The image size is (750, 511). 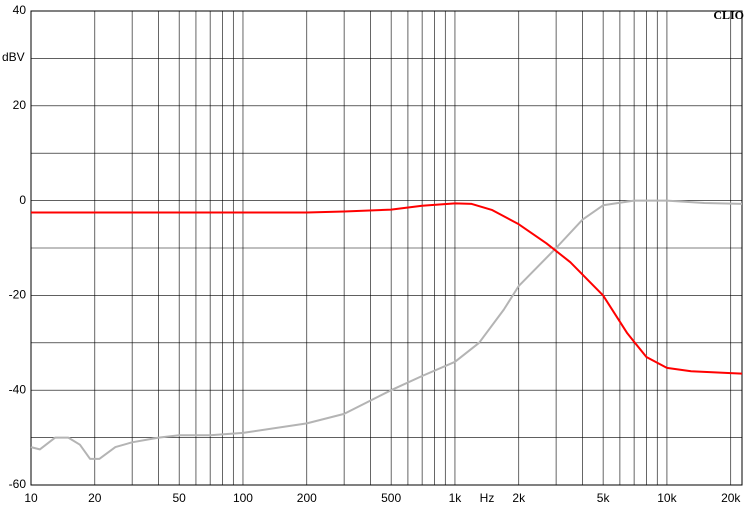 What do you see at coordinates (179, 498) in the screenshot?
I see `x-tick-label: 50` at bounding box center [179, 498].